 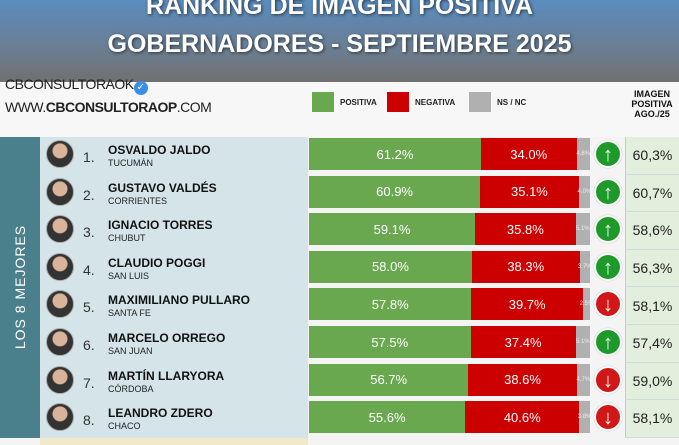 What do you see at coordinates (89, 194) in the screenshot?
I see `rank: 2.` at bounding box center [89, 194].